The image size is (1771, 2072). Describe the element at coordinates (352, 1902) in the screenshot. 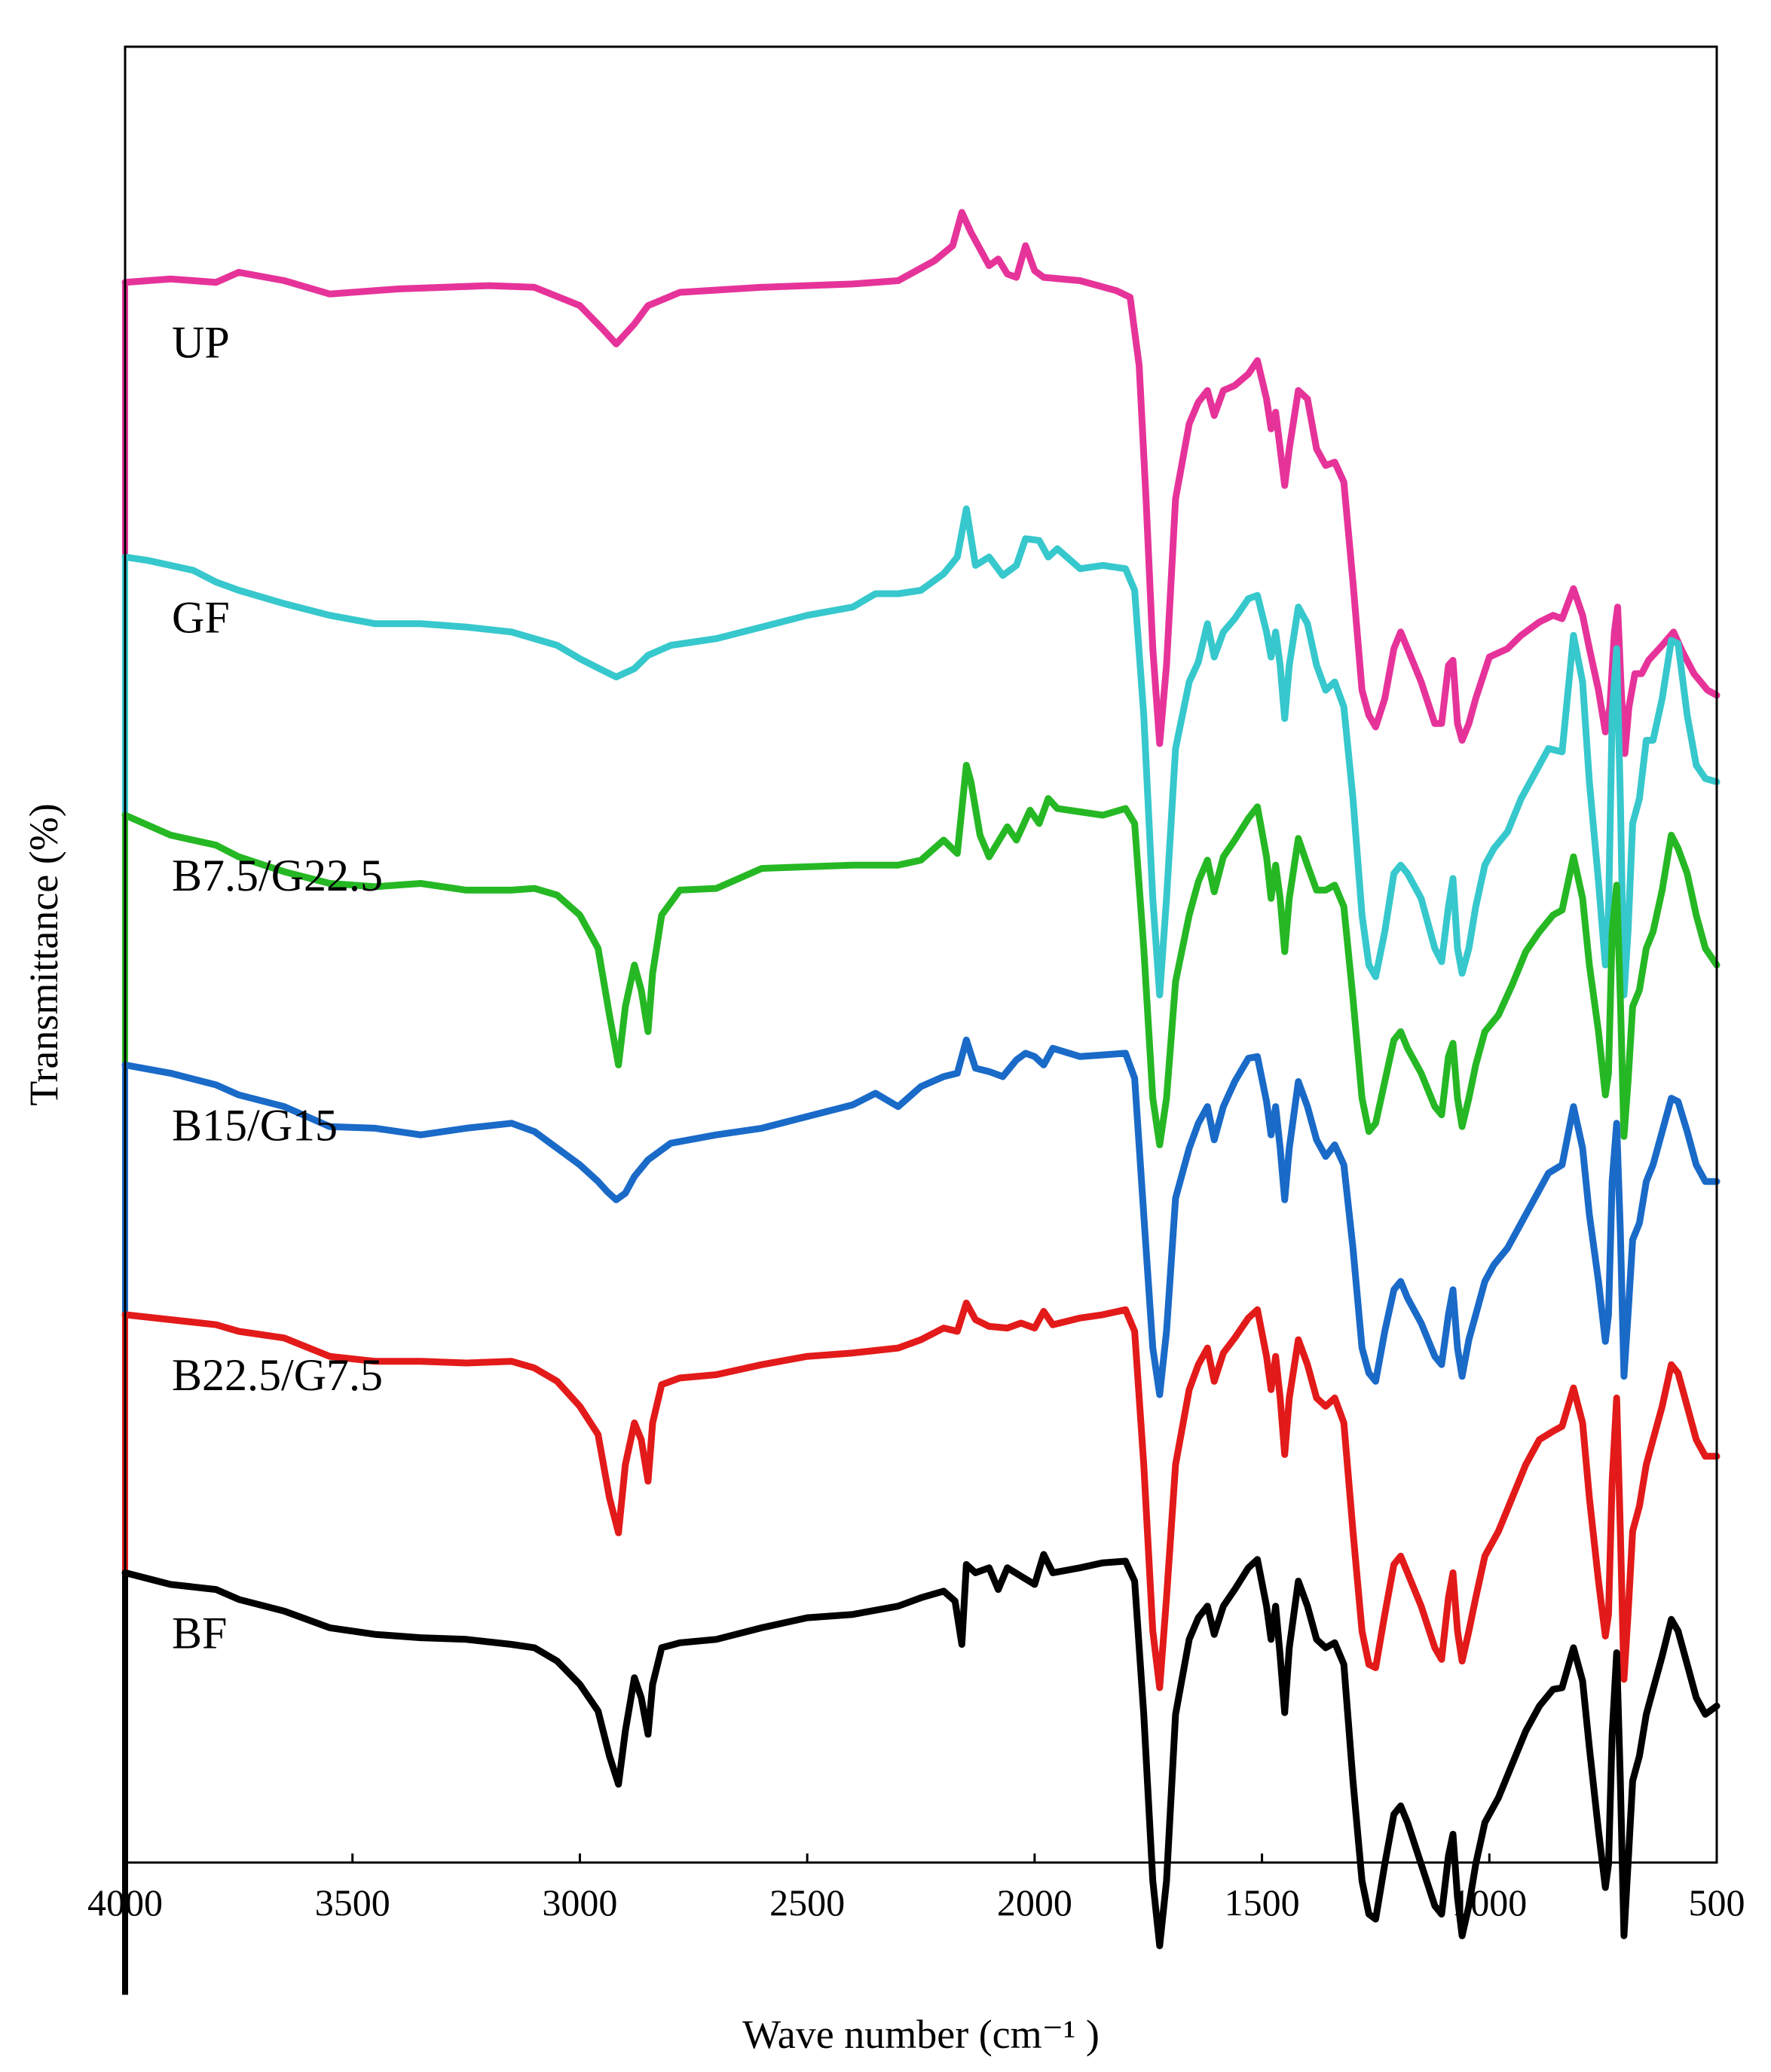

I see `x-tick-label-3500: 3500` at that location.